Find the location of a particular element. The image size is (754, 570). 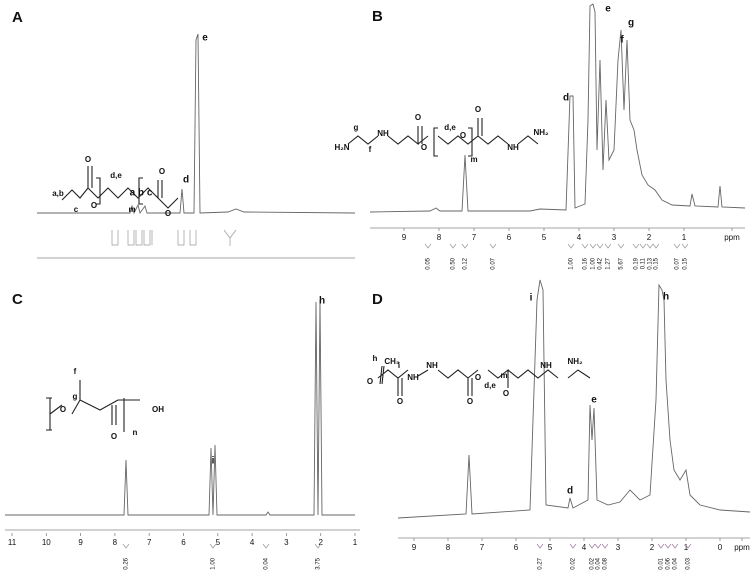

integral-marks is located at coordinates (174, 237).